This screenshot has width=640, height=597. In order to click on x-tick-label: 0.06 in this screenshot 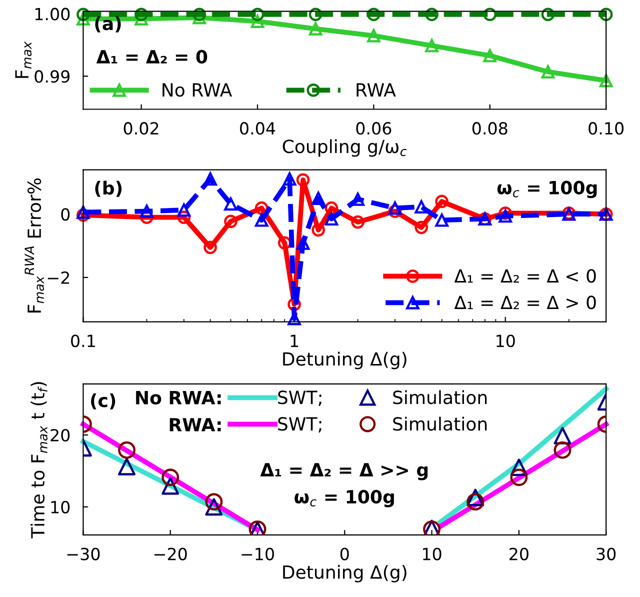, I will do `click(374, 128)`.